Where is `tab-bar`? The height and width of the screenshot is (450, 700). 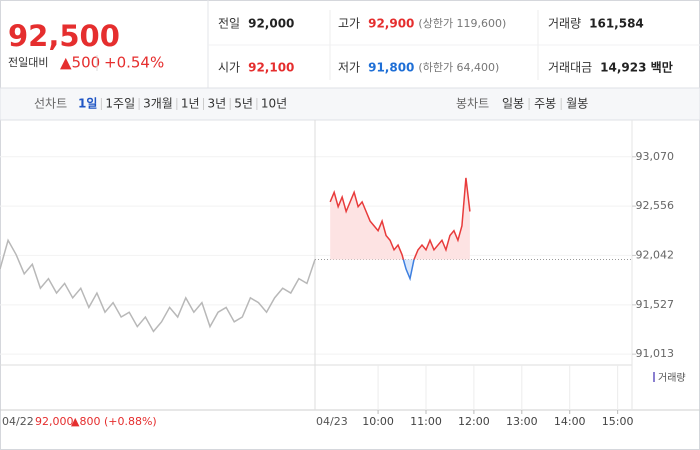
tab-bar is located at coordinates (350, 104).